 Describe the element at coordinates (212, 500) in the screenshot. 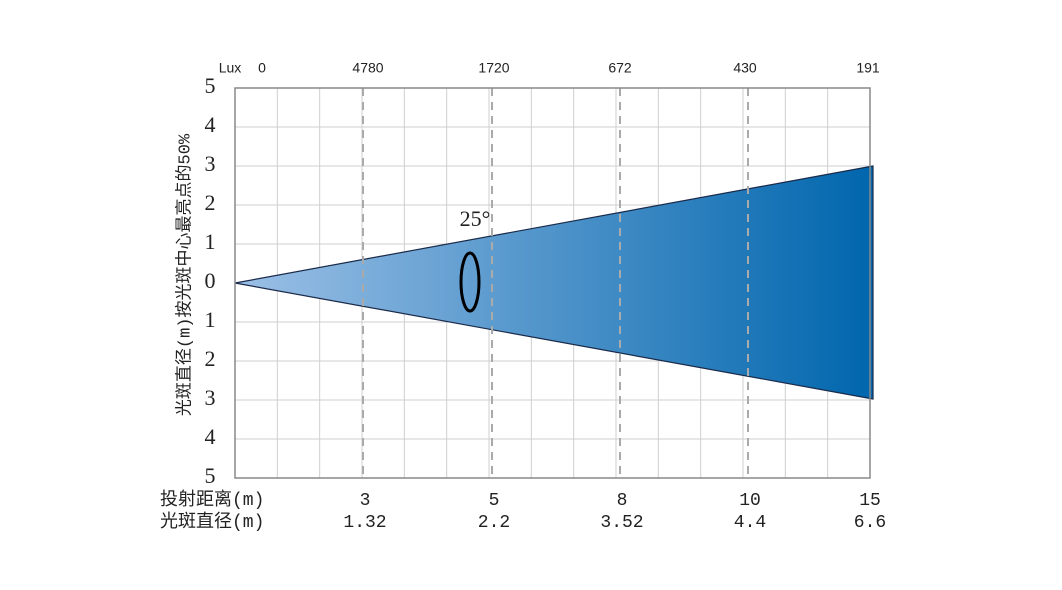

I see `row-label: 投射距离(m)` at that location.